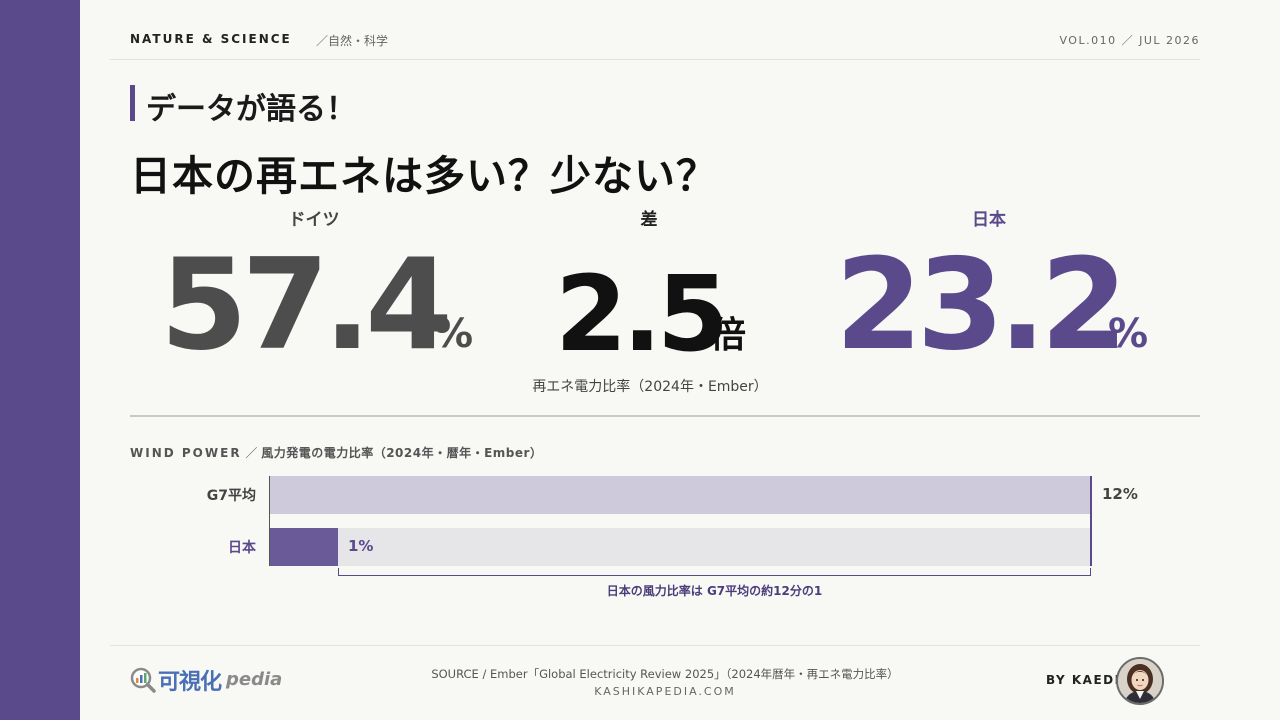 Image resolution: width=1280 pixels, height=720 pixels. What do you see at coordinates (424, 176) in the screenshot?
I see `page-title: 日本の再エネは多い？少ない？` at bounding box center [424, 176].